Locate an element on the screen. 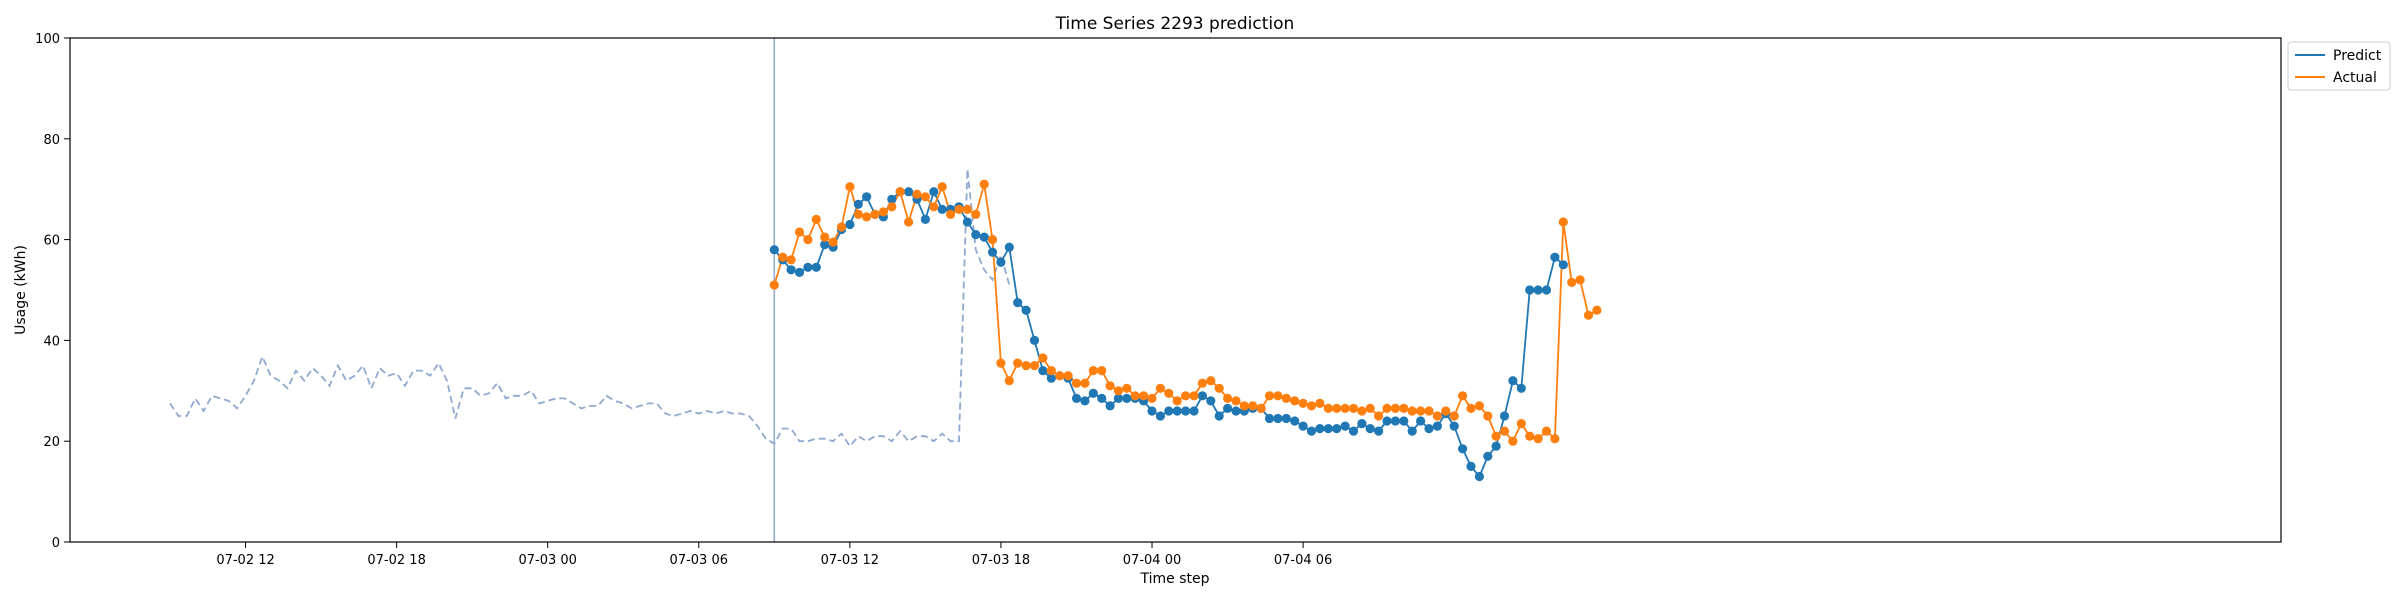 This screenshot has height=600, width=2400. y-axis: 0 20 40 60 80 100 is located at coordinates (52, 291).